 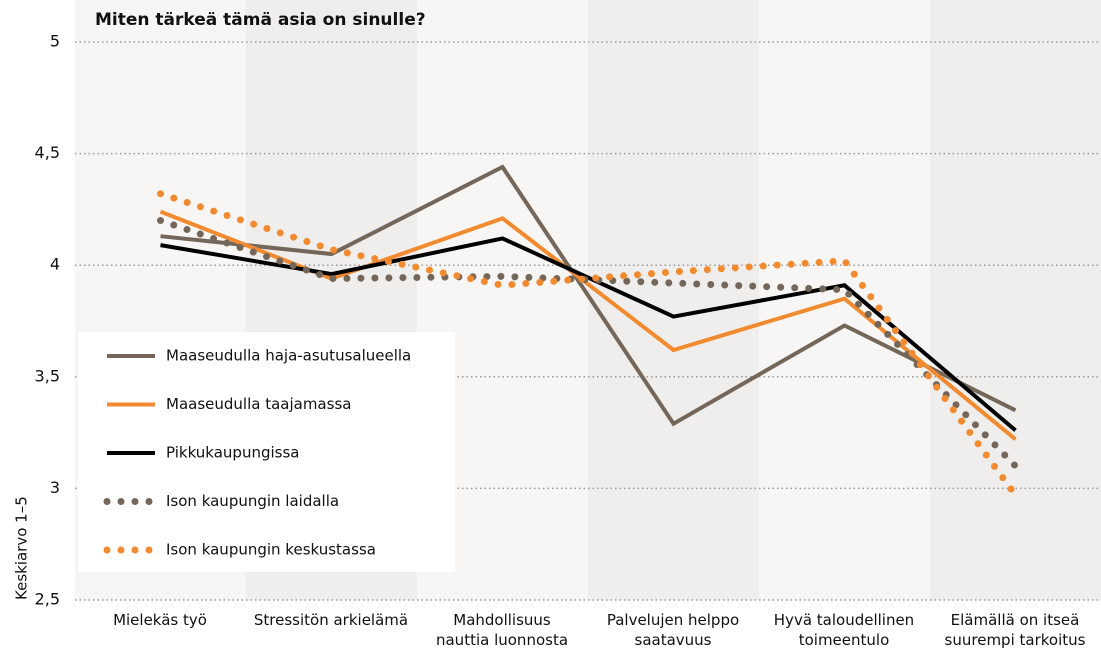 What do you see at coordinates (1015, 630) in the screenshot?
I see `x-tick-label: Elämällä on itseä suurempi tarkoitus` at bounding box center [1015, 630].